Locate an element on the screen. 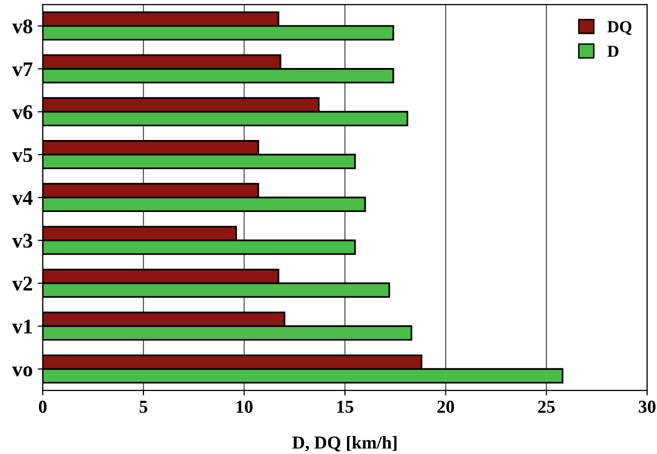  x-tick-label: 0 is located at coordinates (42, 406).